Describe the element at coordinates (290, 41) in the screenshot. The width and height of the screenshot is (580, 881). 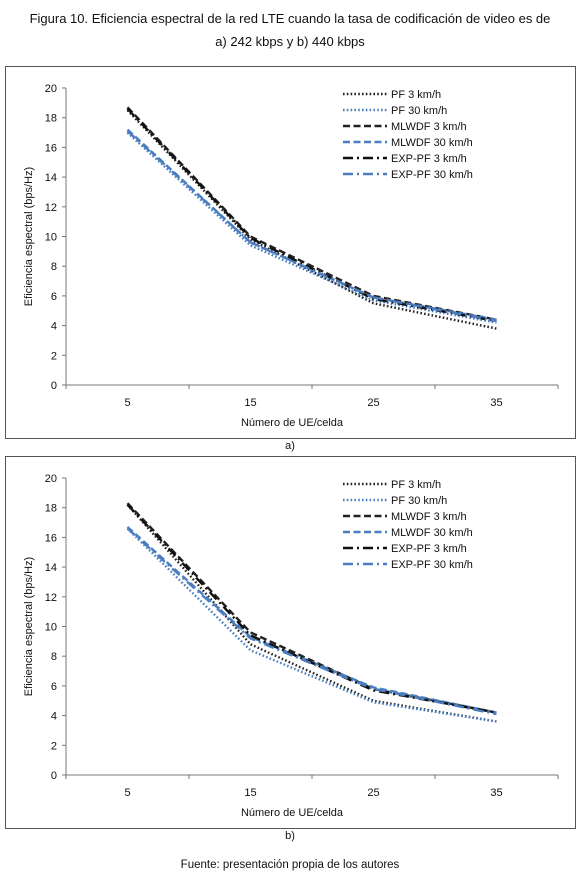
I see `figure-title-line-2: a) 242 kbps y b) 440 kbps` at that location.